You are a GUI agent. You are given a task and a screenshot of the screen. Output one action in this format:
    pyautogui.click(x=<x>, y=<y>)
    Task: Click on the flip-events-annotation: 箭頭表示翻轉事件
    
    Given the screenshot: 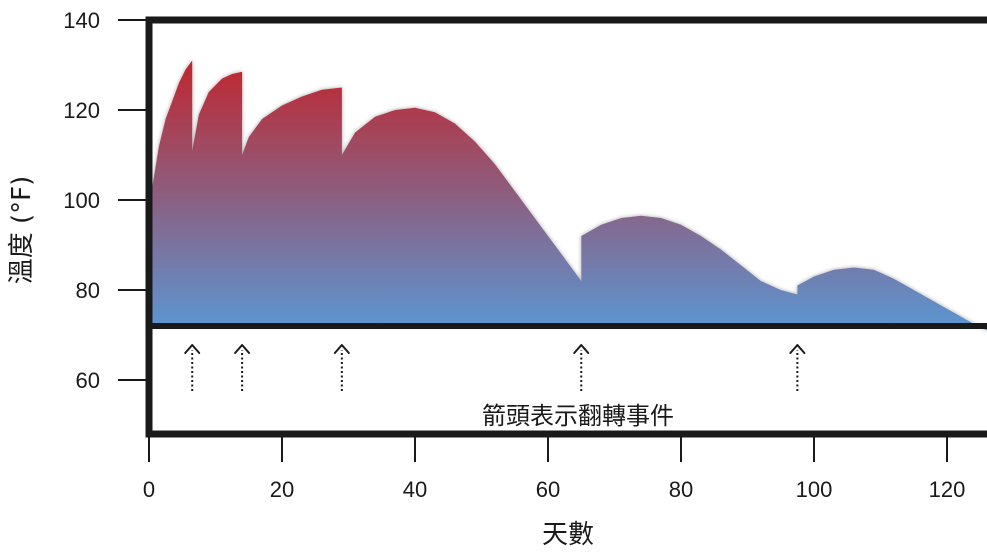 What is the action you would take?
    pyautogui.click(x=578, y=416)
    